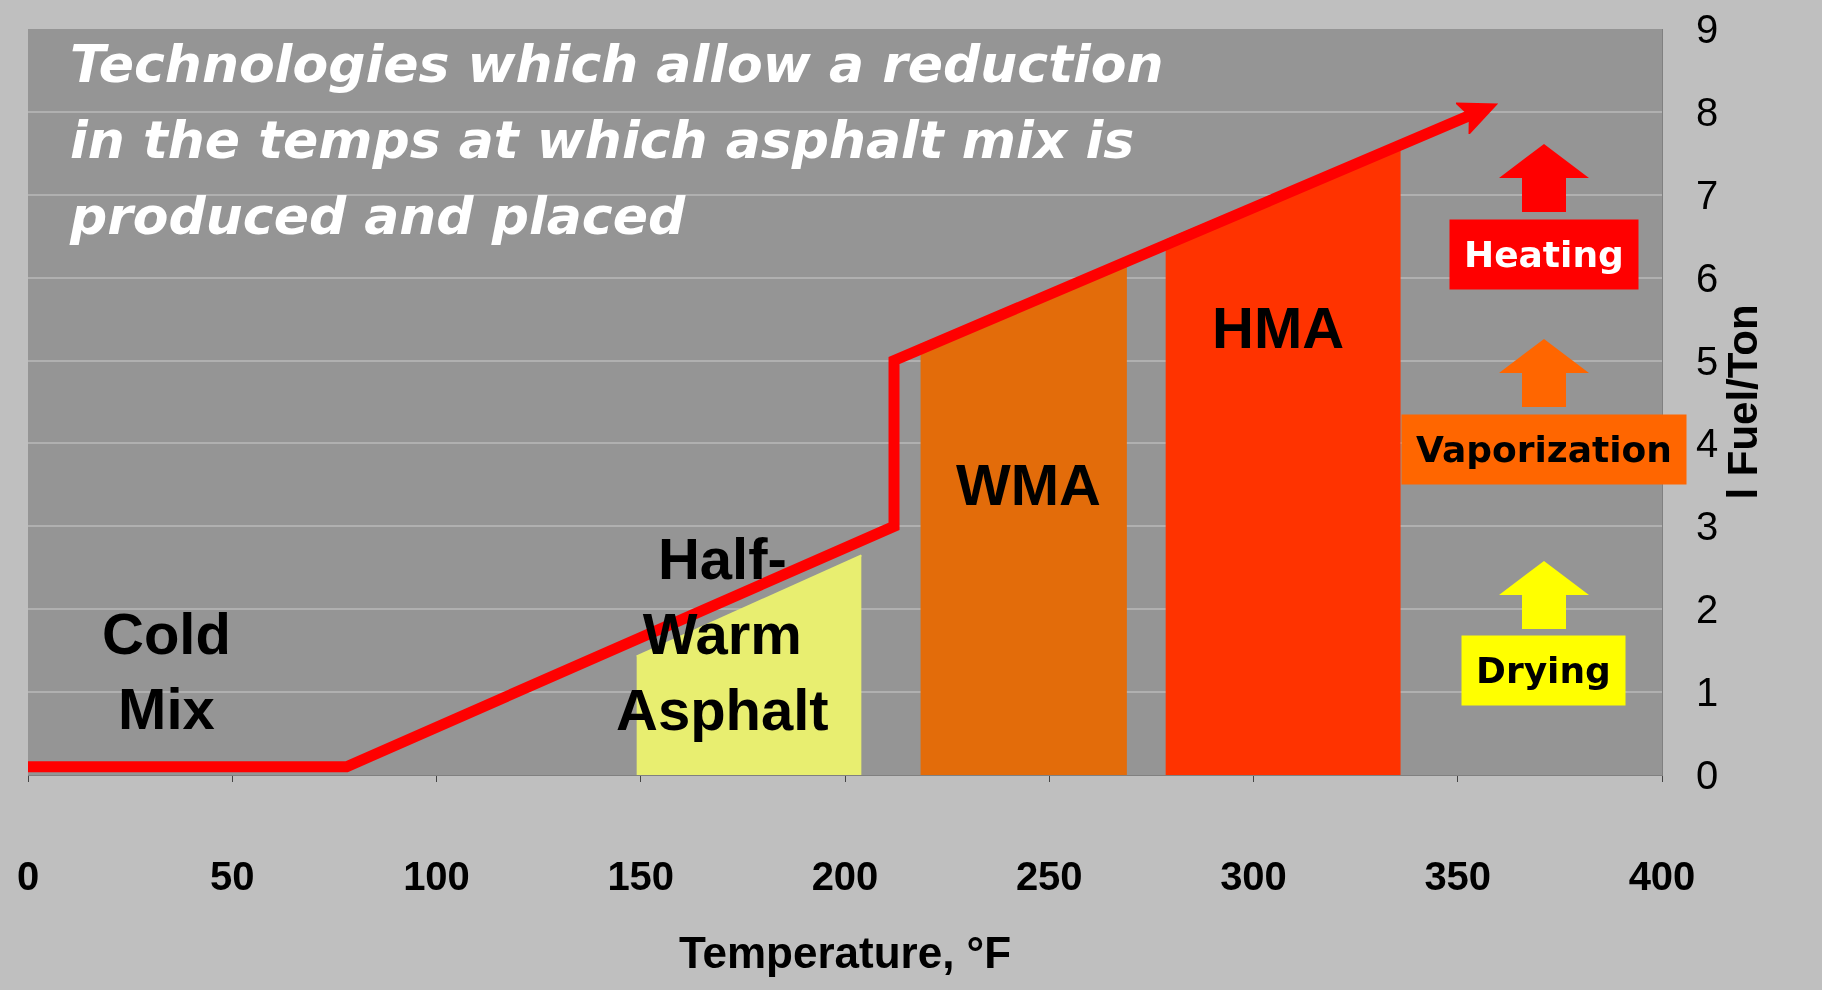  What do you see at coordinates (1707, 194) in the screenshot?
I see `y-tick-label: 7` at bounding box center [1707, 194].